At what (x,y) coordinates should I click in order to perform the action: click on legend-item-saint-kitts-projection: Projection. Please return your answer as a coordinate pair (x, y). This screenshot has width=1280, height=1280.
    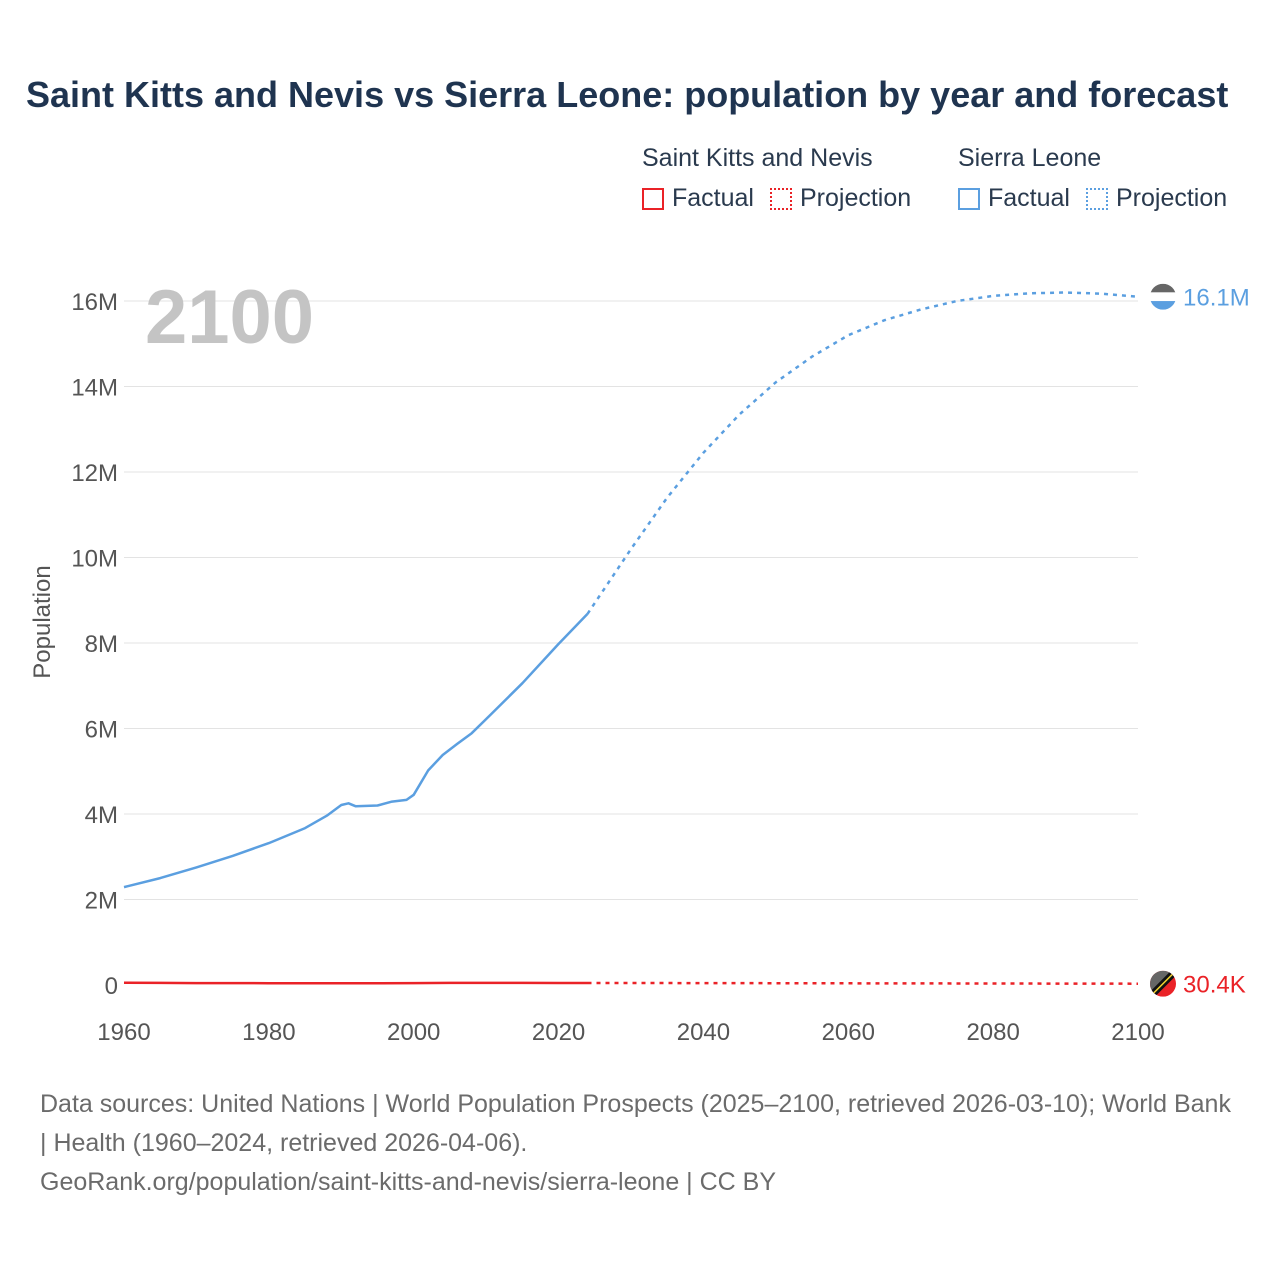
    Looking at the image, I should click on (840, 198).